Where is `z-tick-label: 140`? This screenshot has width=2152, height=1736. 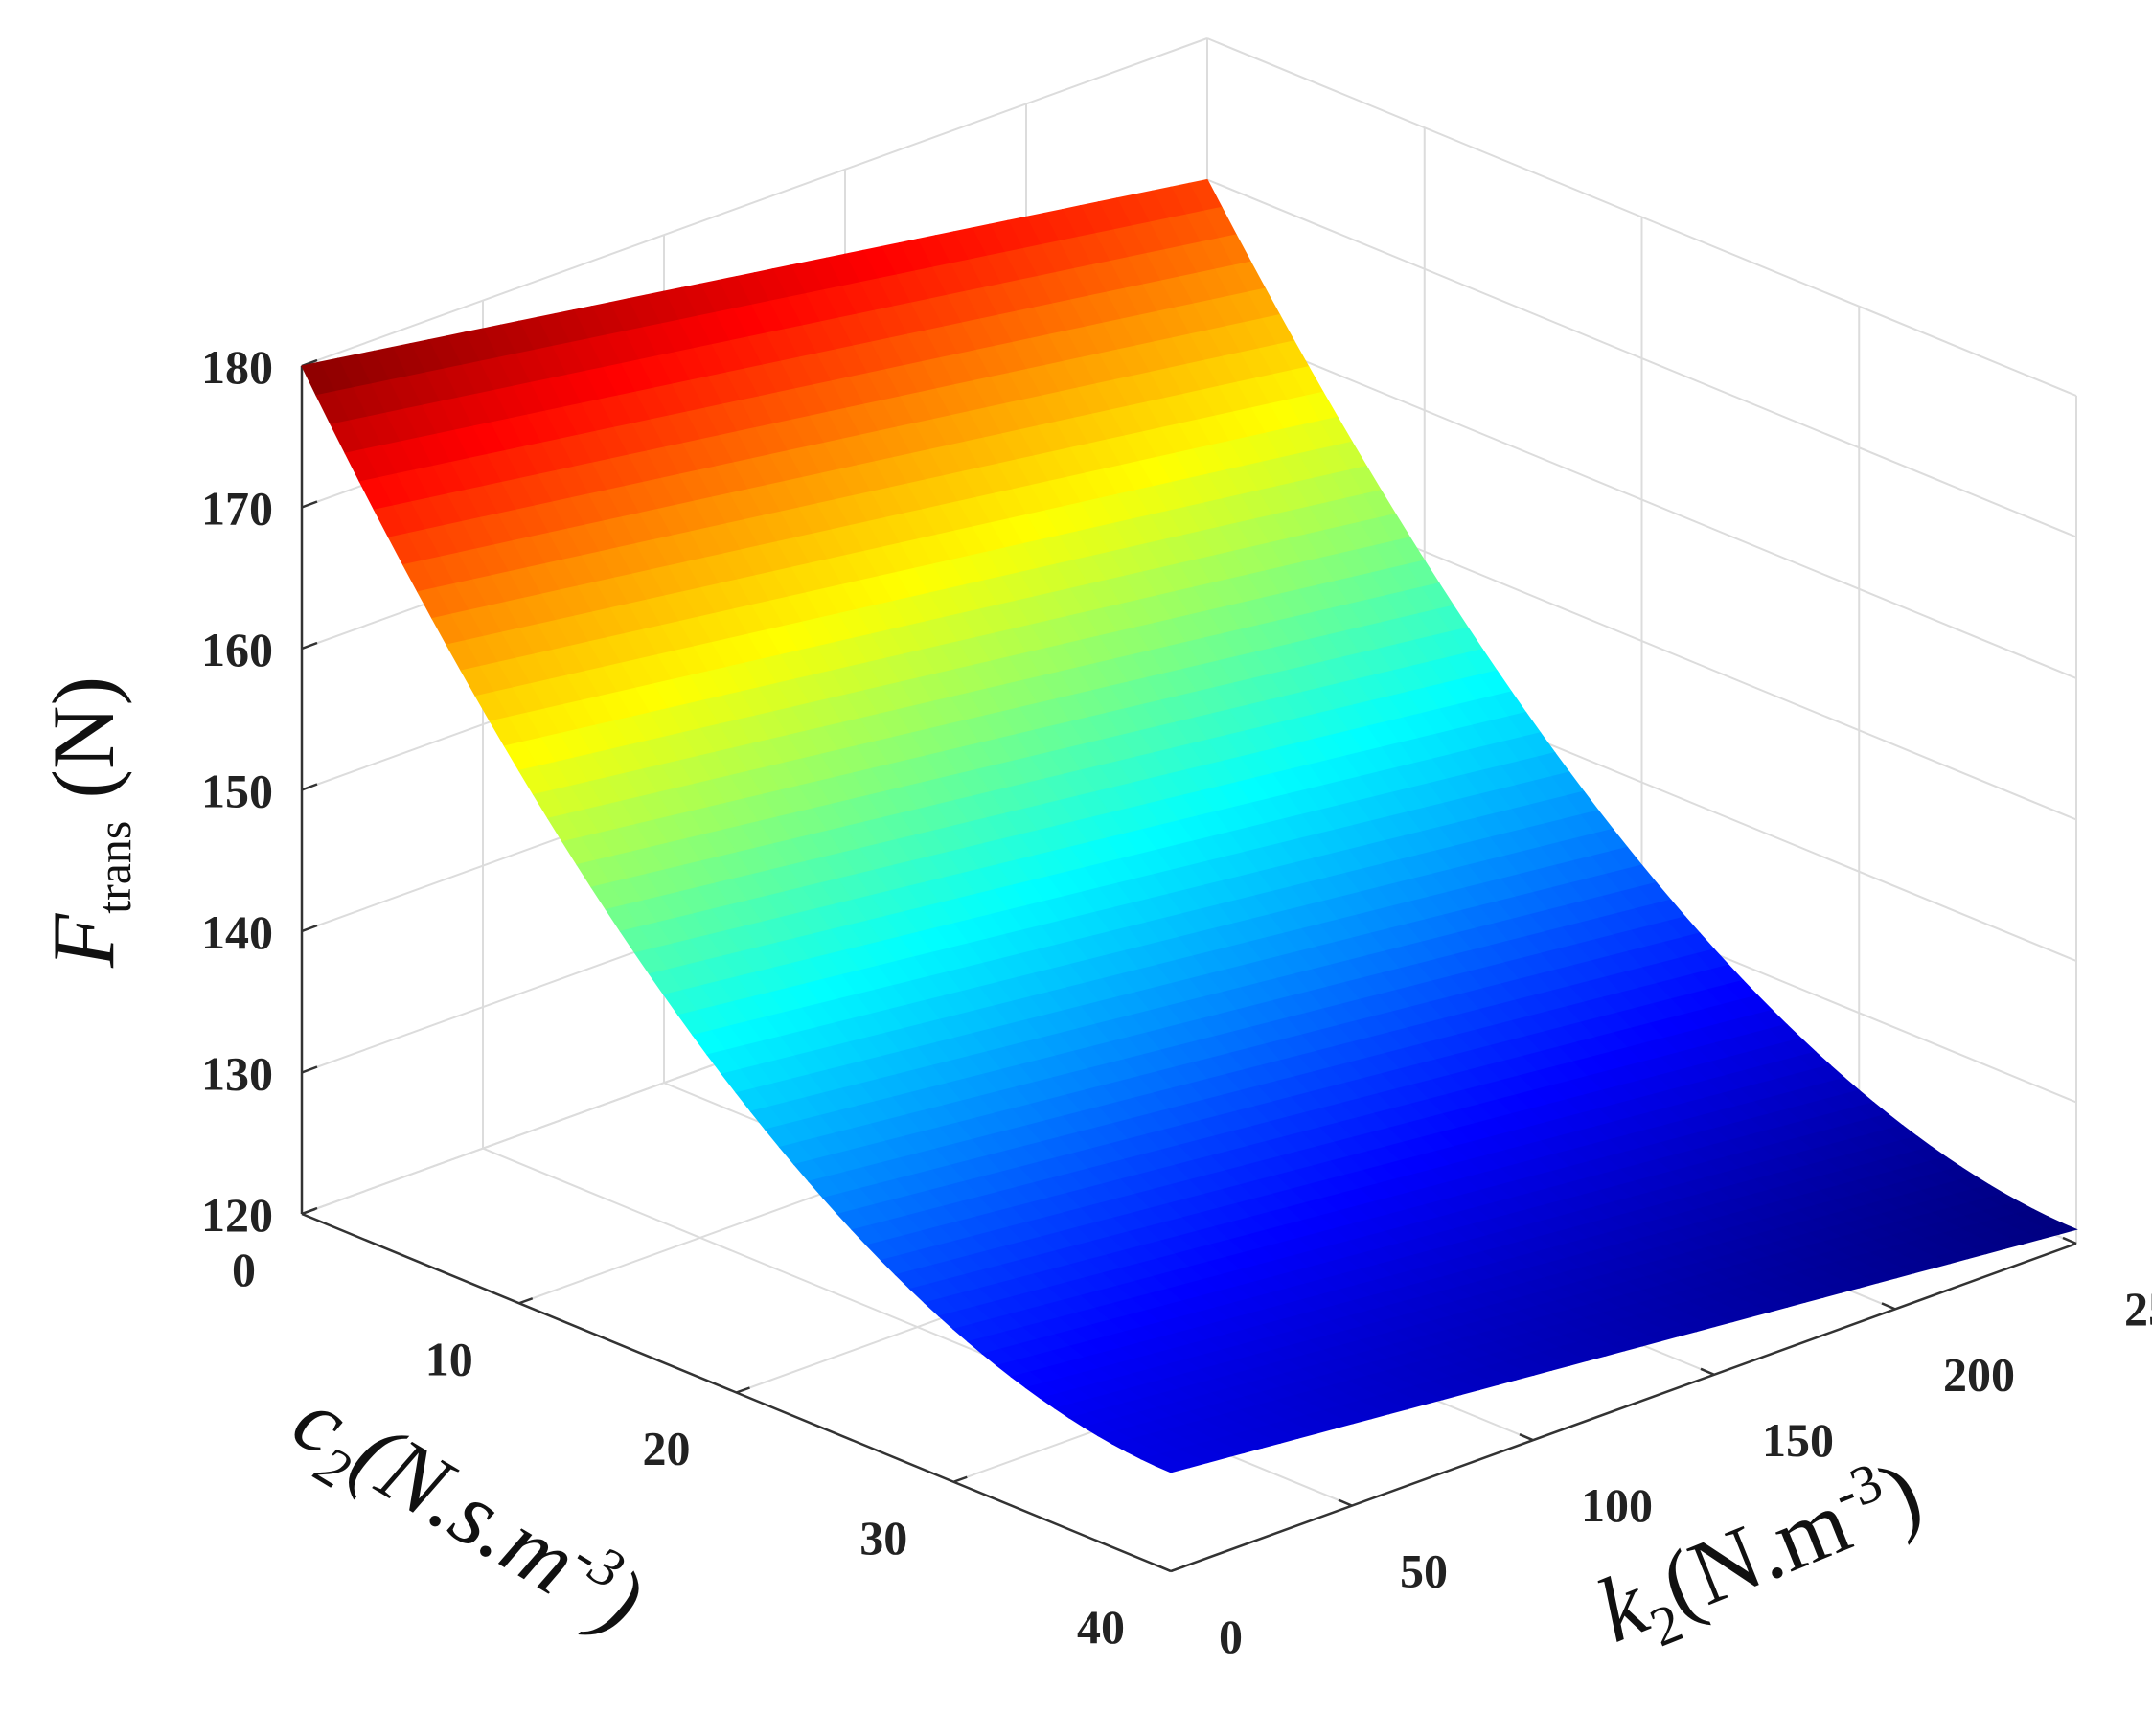
z-tick-label: 140 is located at coordinates (237, 932).